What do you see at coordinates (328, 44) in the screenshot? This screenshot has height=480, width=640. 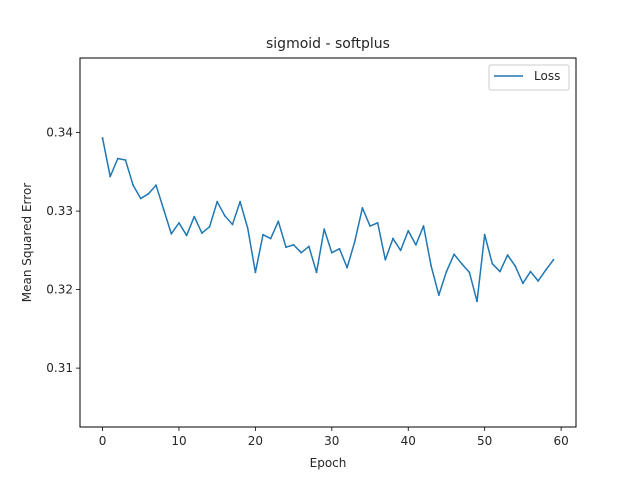 I see `chart-title: sigmoid - softplus` at bounding box center [328, 44].